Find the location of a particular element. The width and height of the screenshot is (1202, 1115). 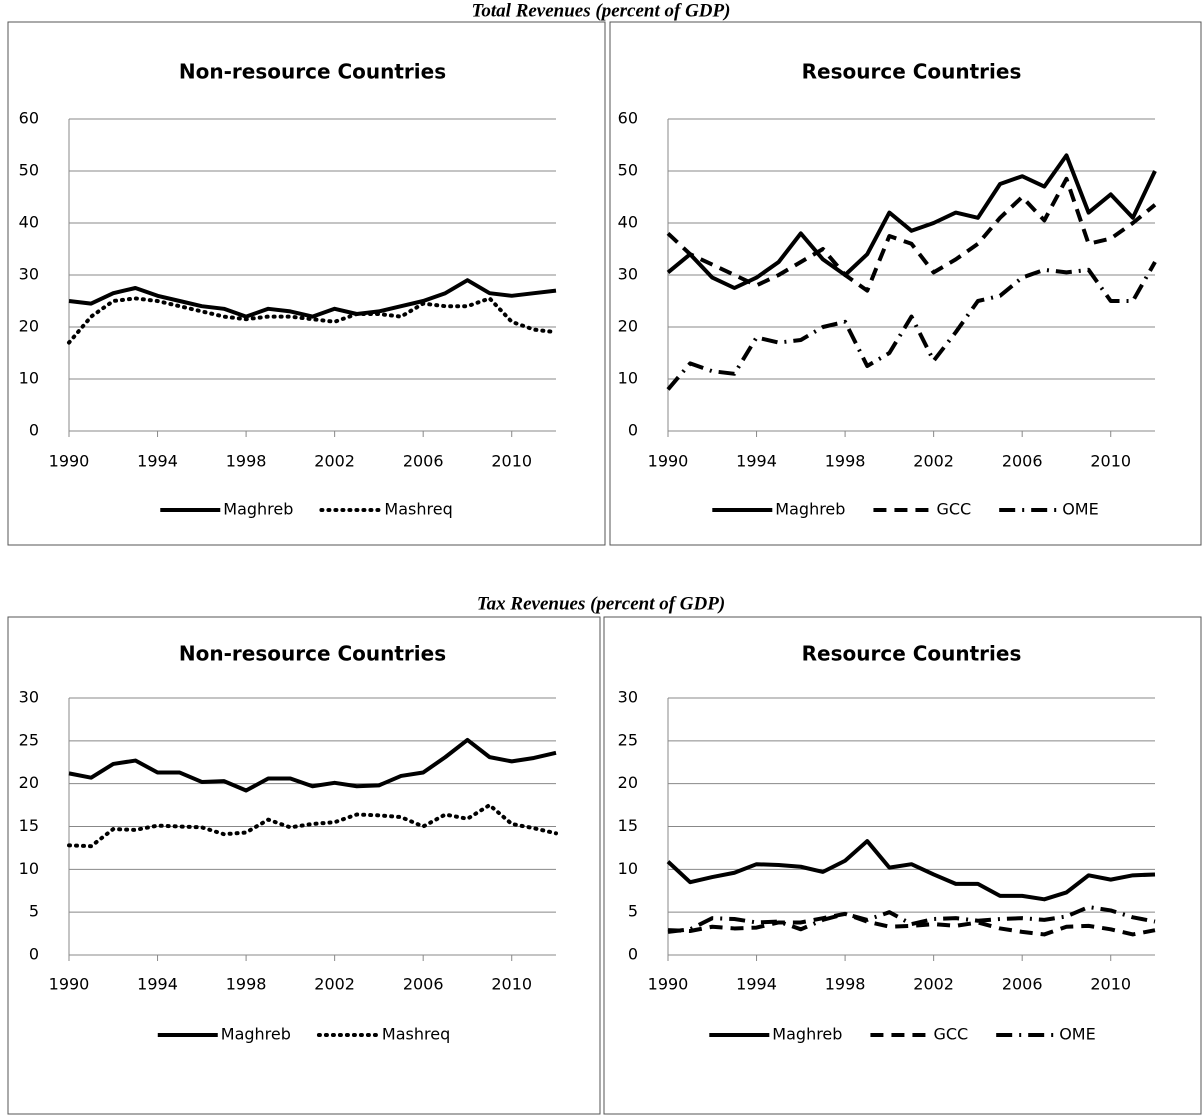

section-title: Total Revenues (percent of GDP) is located at coordinates (601, 10).